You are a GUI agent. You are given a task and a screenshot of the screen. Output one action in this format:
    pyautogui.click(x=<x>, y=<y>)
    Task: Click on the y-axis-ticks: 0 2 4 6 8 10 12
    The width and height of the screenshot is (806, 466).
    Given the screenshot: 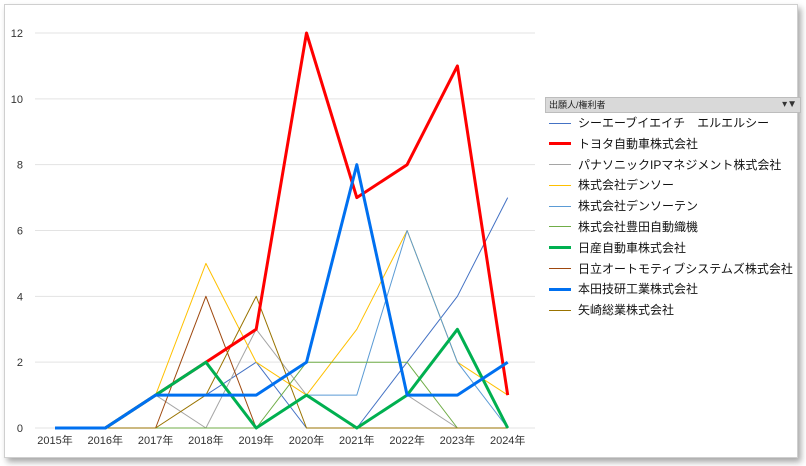 What is the action you would take?
    pyautogui.click(x=17, y=231)
    